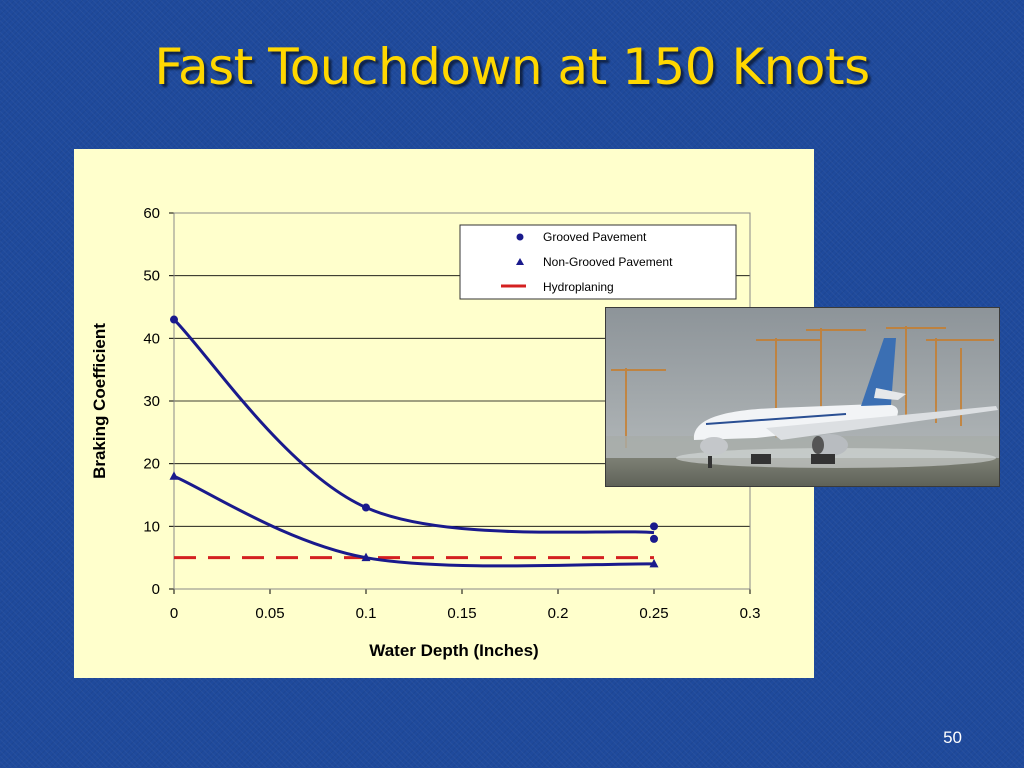 The width and height of the screenshot is (1024, 768). I want to click on legend-label-non-grooved: Non-Grooved Pavement, so click(608, 262).